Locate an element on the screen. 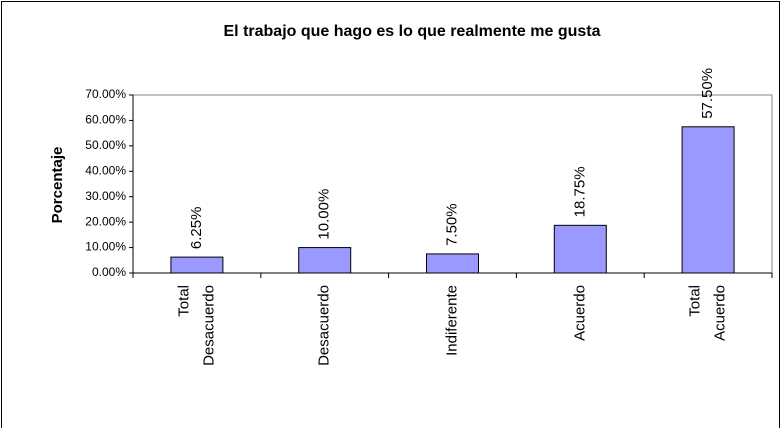 This screenshot has width=782, height=428. data-label: 6.25% is located at coordinates (196, 228).